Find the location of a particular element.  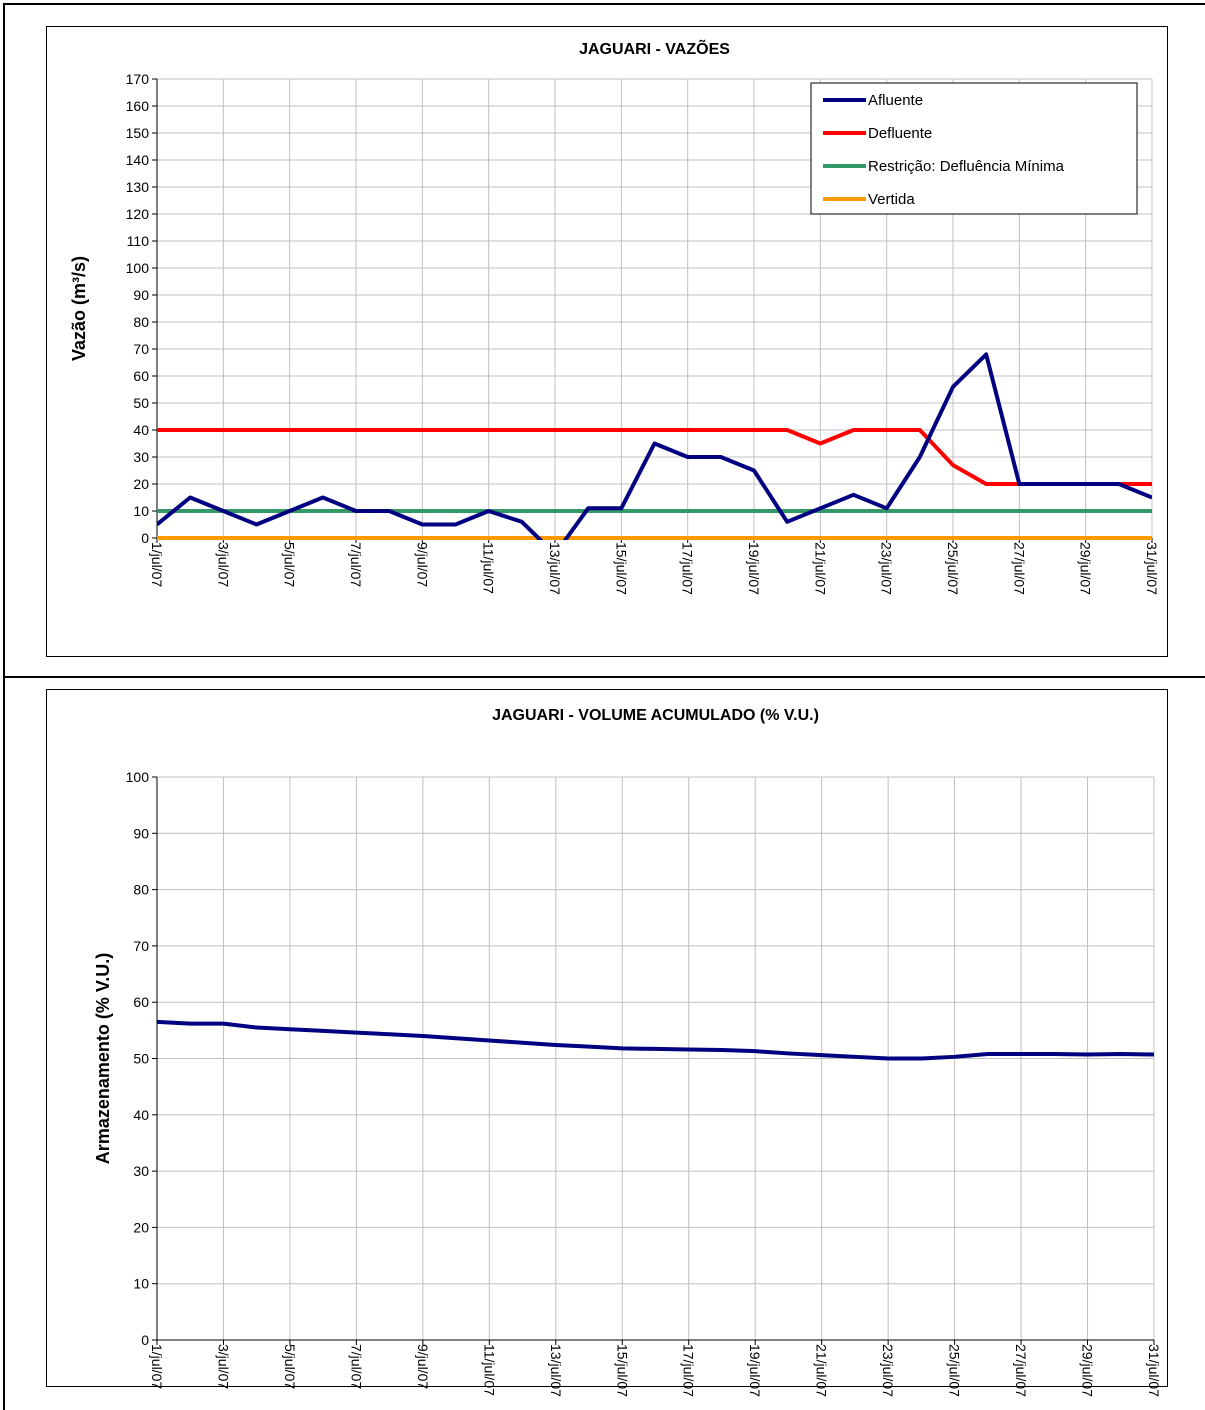

storage-x-tick-label: 25/jul/07 is located at coordinates (955, 1370).